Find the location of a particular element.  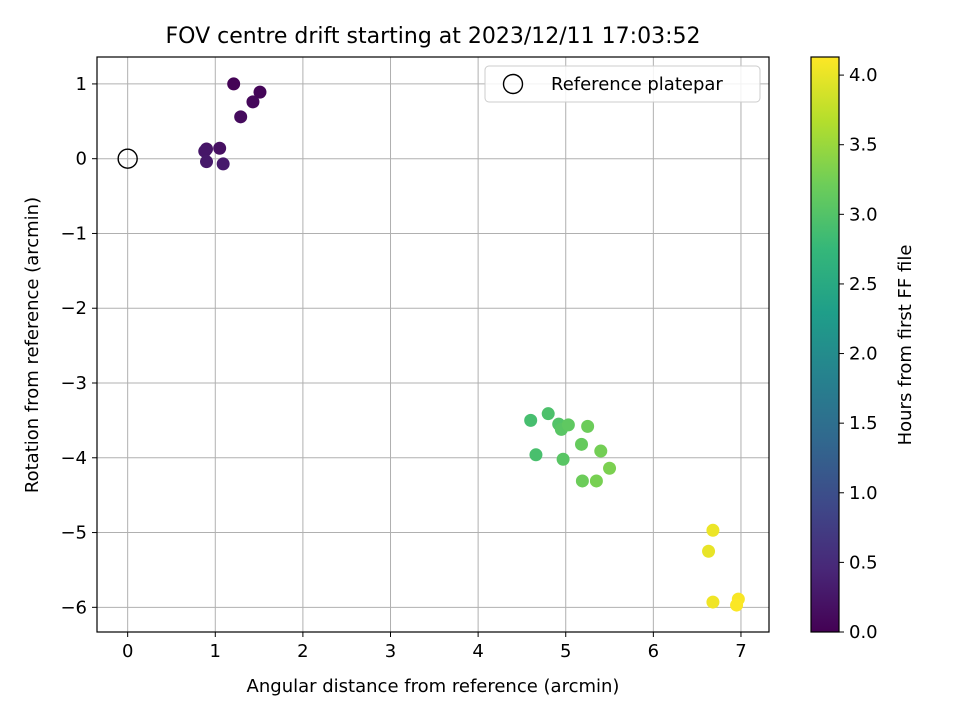

colorbar-label: Hours from first FF file is located at coordinates (905, 345).